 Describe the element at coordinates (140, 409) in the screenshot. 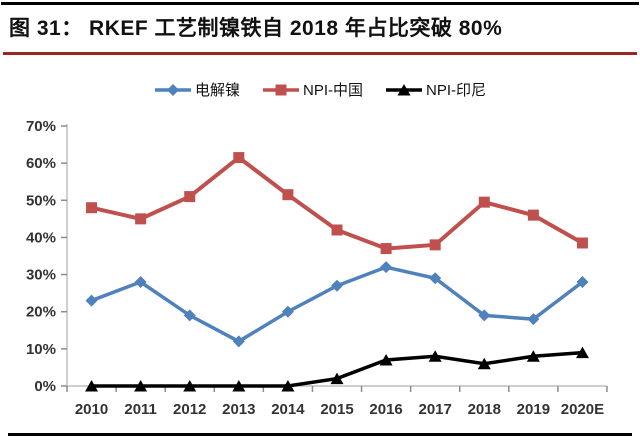

I see `x-tick-label: 2011` at that location.